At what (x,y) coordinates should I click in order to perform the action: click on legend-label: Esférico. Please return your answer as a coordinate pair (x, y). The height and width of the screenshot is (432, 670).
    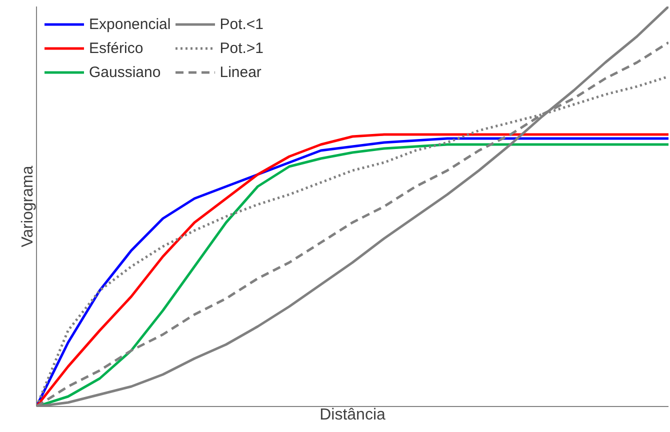
    Looking at the image, I should click on (116, 48).